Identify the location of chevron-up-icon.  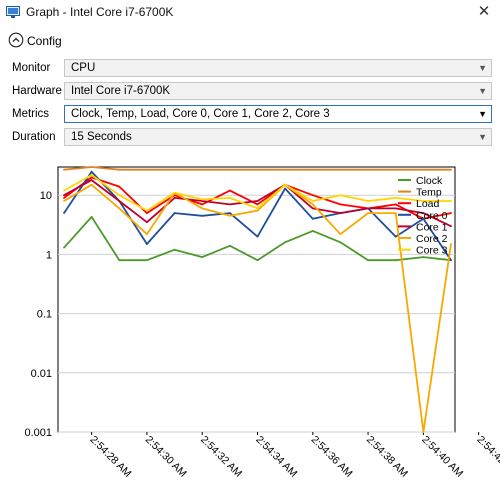
(16, 40).